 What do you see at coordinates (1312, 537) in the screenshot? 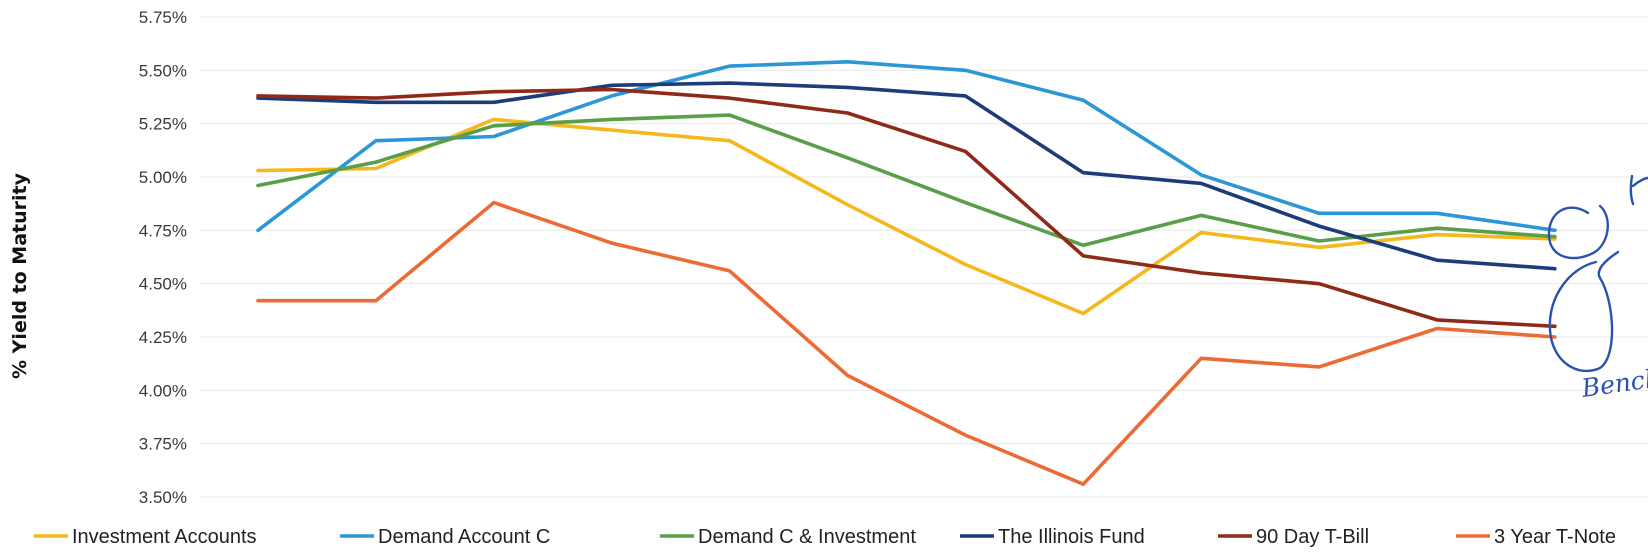
I see `legend-label: 90 Day T-Bill` at bounding box center [1312, 537].